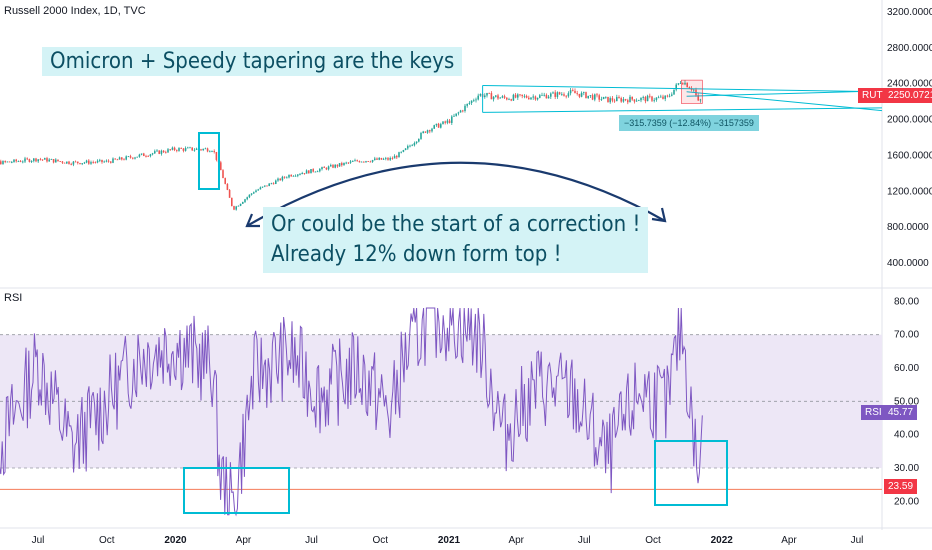 The image size is (932, 550). What do you see at coordinates (682, 89) in the screenshot?
I see `channel-upper-line` at bounding box center [682, 89].